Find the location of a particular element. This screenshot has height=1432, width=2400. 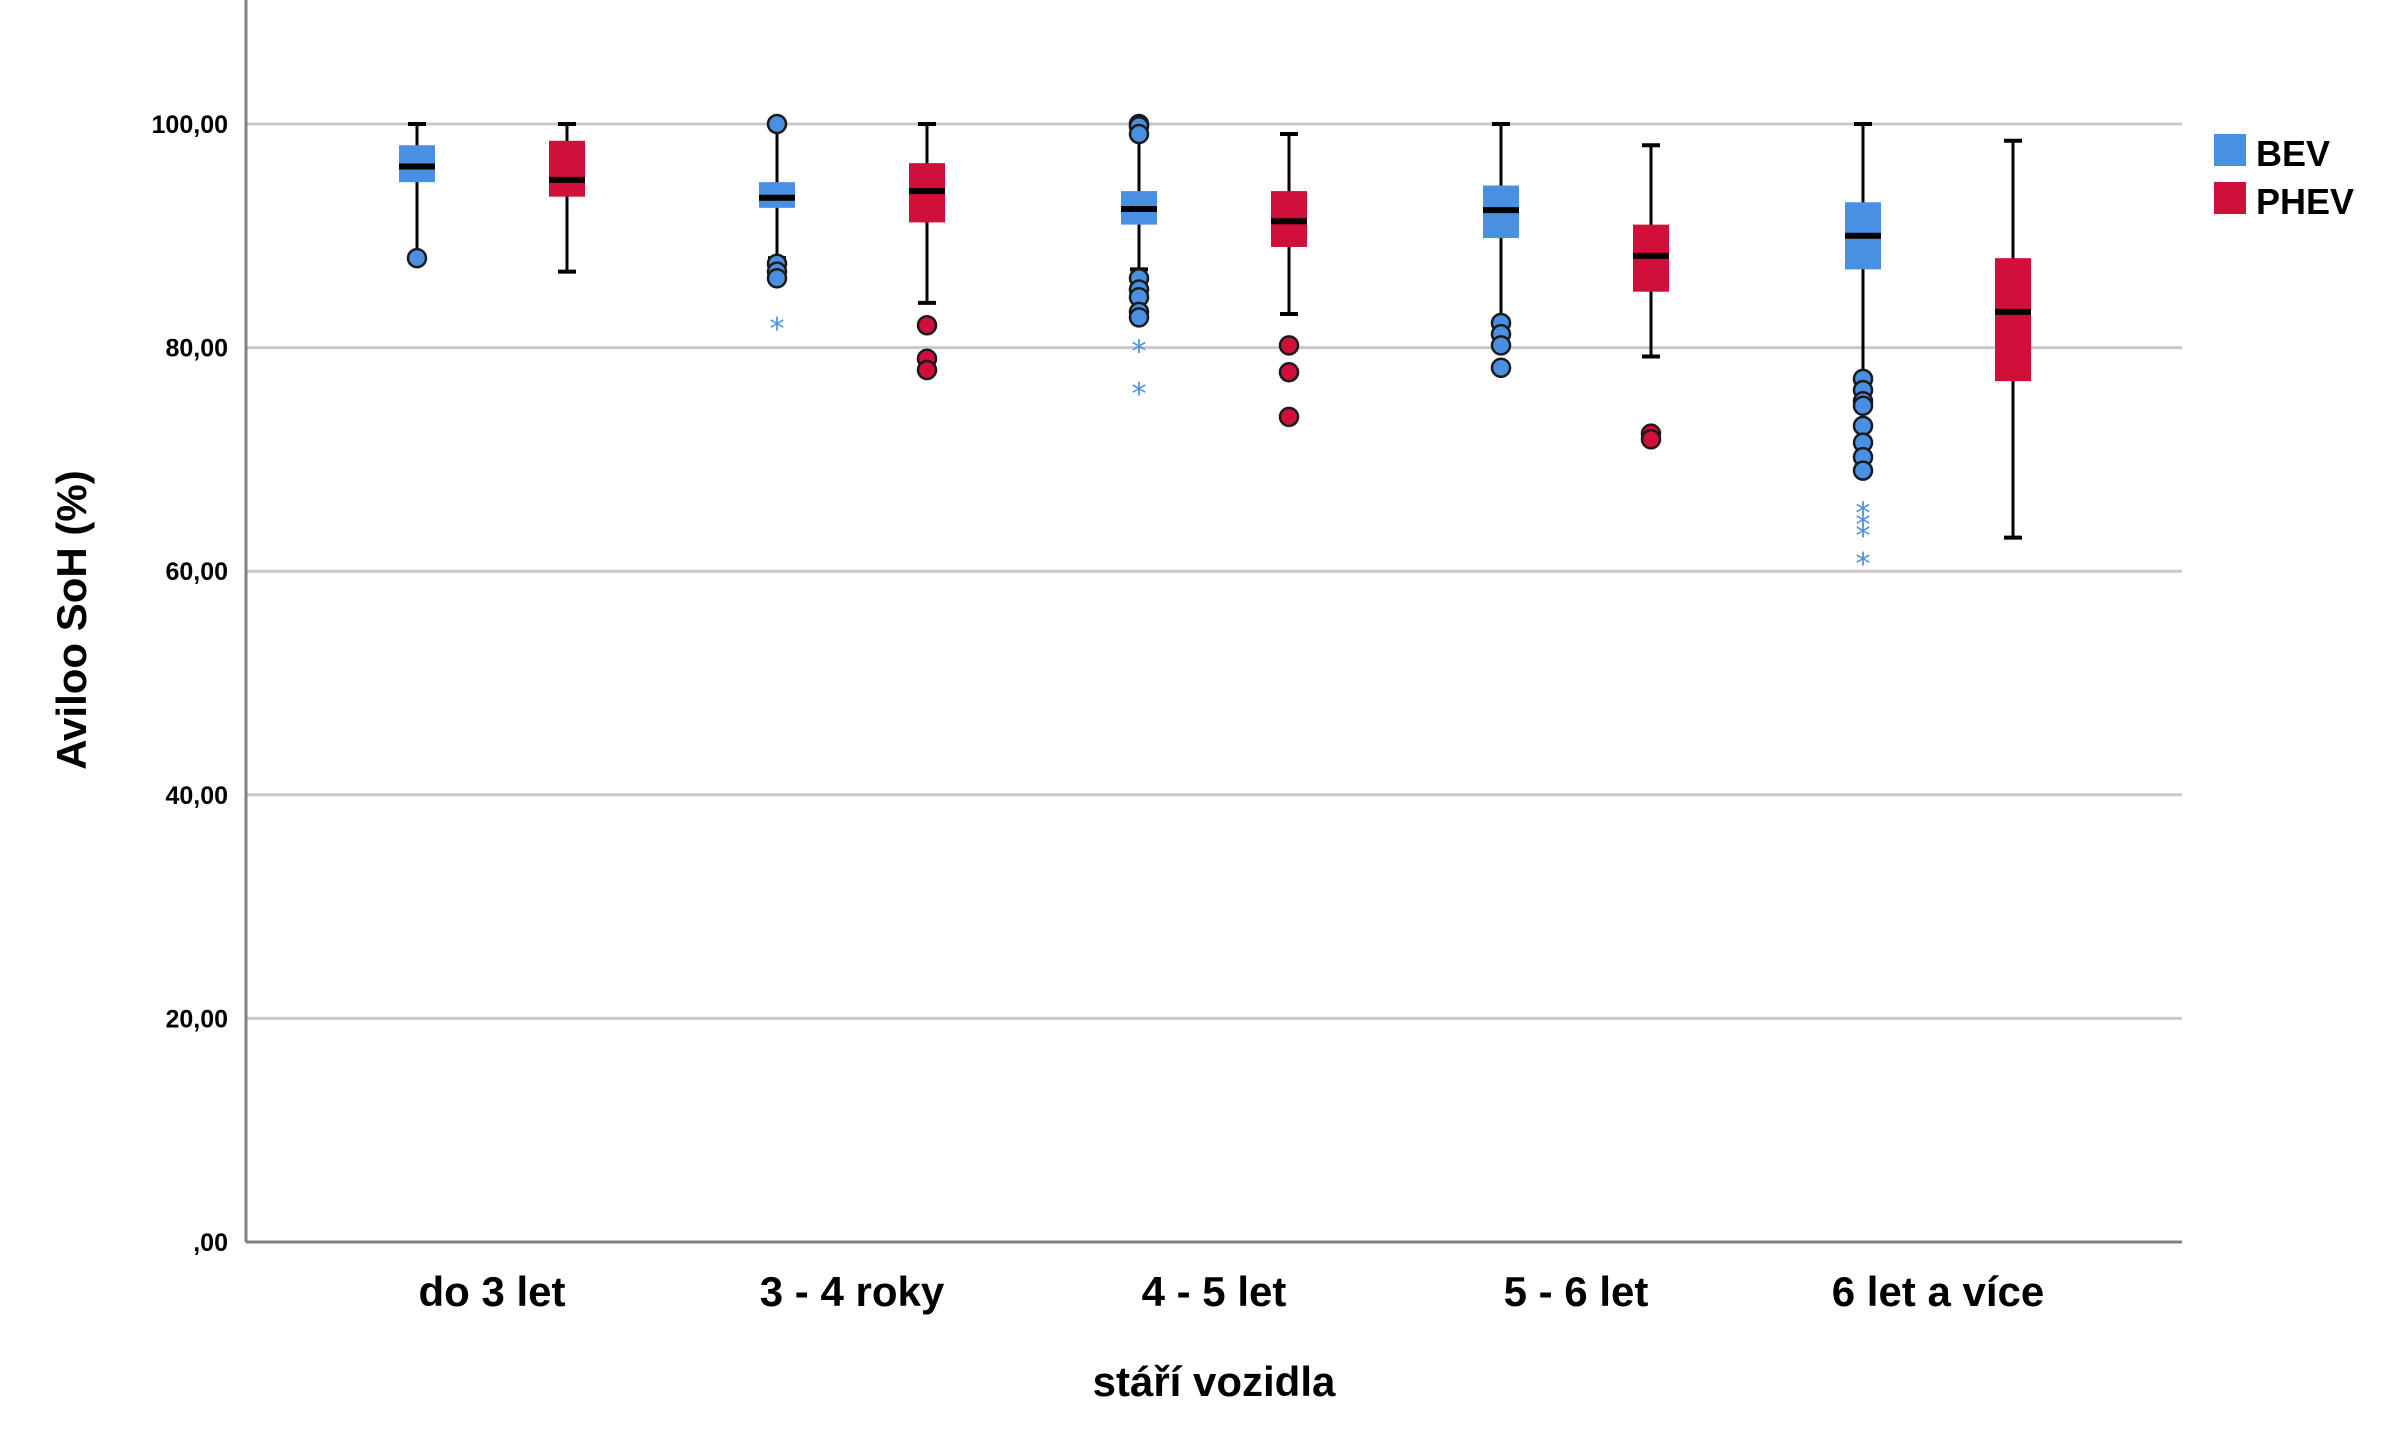

x-tick-label: 6 let a více is located at coordinates (1938, 1291).